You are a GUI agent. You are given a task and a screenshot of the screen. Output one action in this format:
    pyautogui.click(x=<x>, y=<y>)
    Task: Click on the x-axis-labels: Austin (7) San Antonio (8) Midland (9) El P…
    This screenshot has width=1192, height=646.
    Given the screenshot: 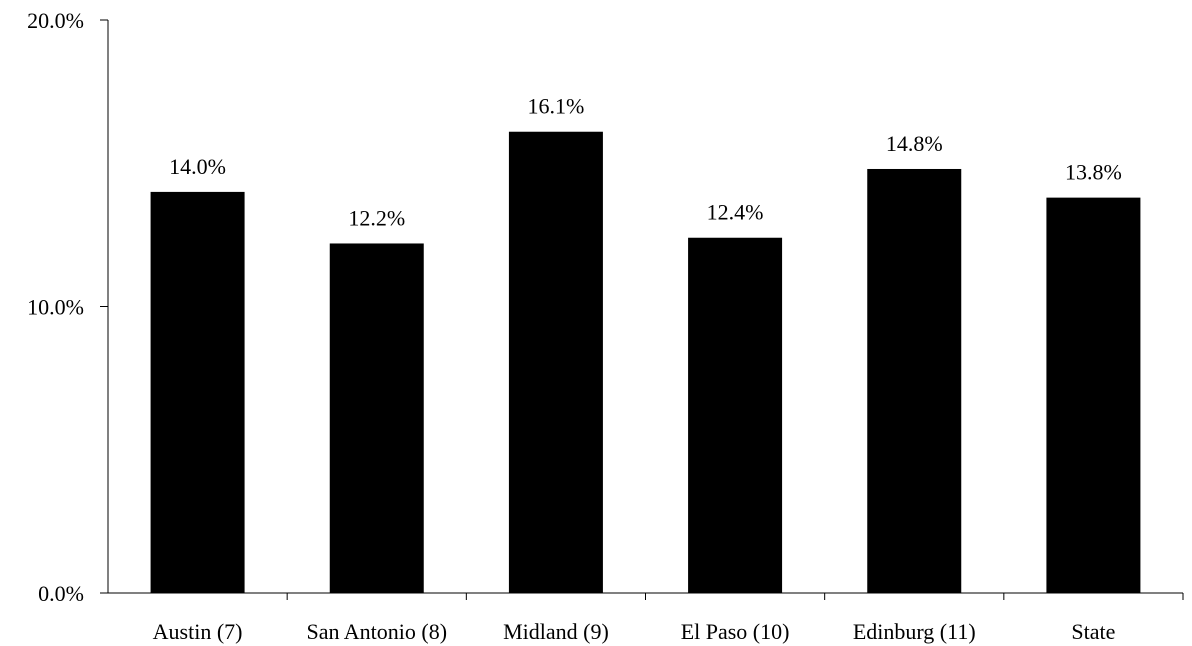 What is the action you would take?
    pyautogui.click(x=634, y=631)
    